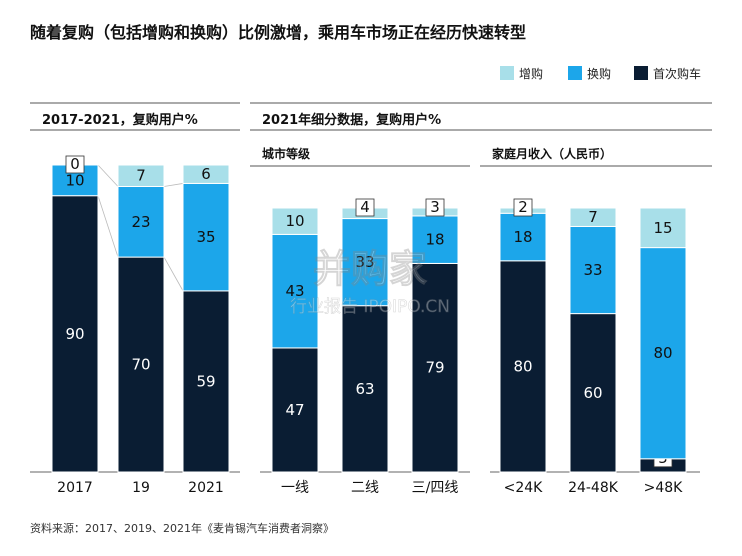 The height and width of the screenshot is (556, 742). I want to click on data-label-trend-0-1: 10, so click(74, 180).